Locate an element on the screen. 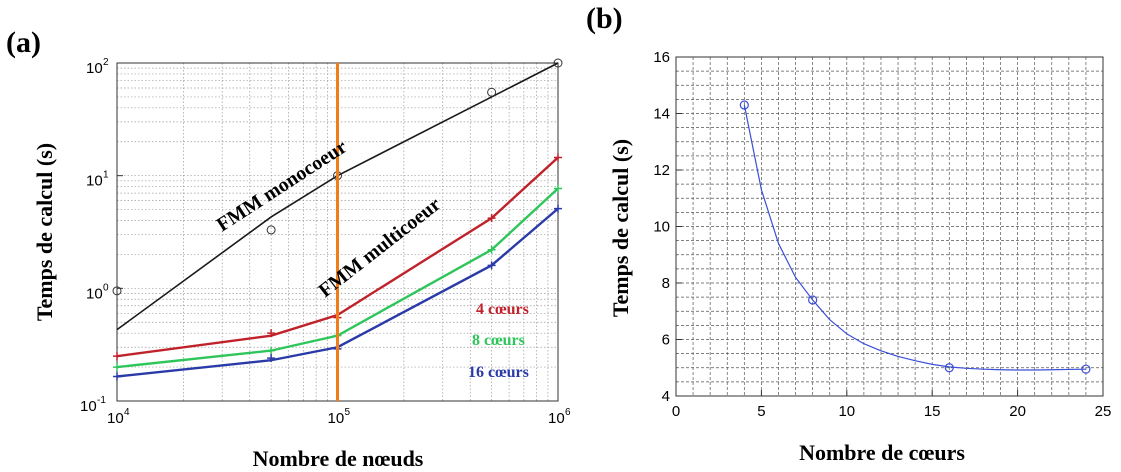 The width and height of the screenshot is (1121, 472). y-tick-exponent: 2 is located at coordinates (106, 62).